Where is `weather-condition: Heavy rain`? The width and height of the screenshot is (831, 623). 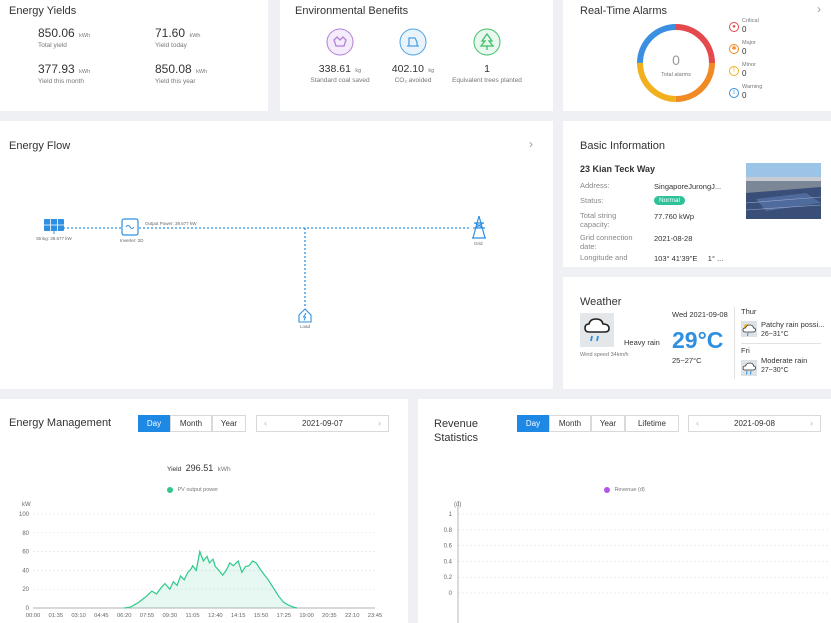
weather-condition: Heavy rain is located at coordinates (642, 342).